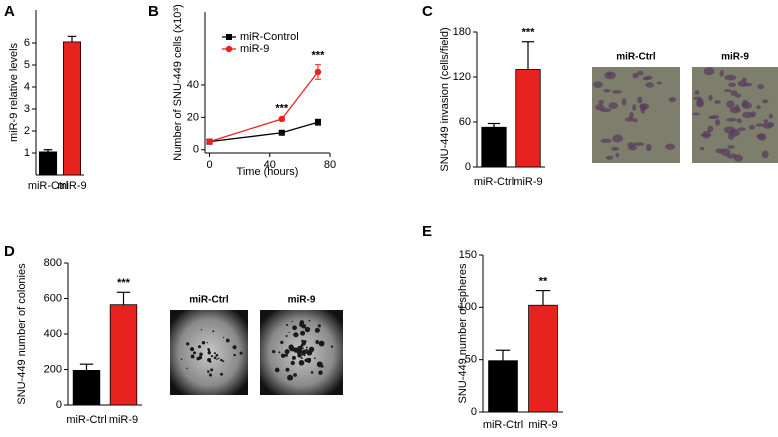 The image size is (778, 437). Describe the element at coordinates (471, 360) in the screenshot. I see `y-tick-label: 50` at that location.